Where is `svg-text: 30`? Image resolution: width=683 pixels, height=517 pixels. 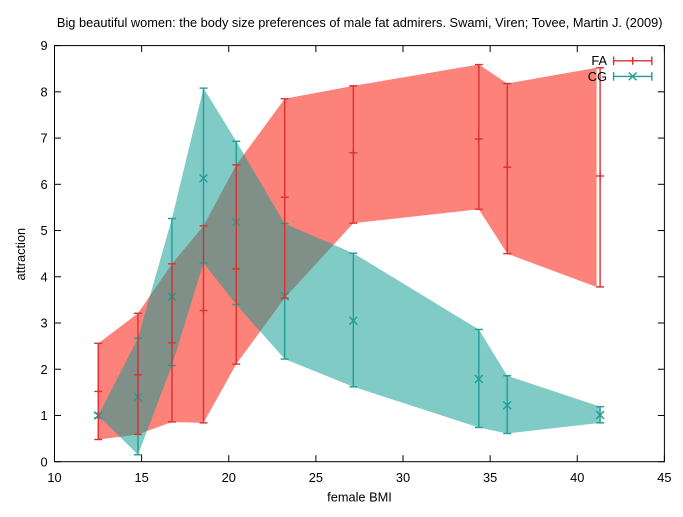
svg-text: 30 is located at coordinates (403, 477).